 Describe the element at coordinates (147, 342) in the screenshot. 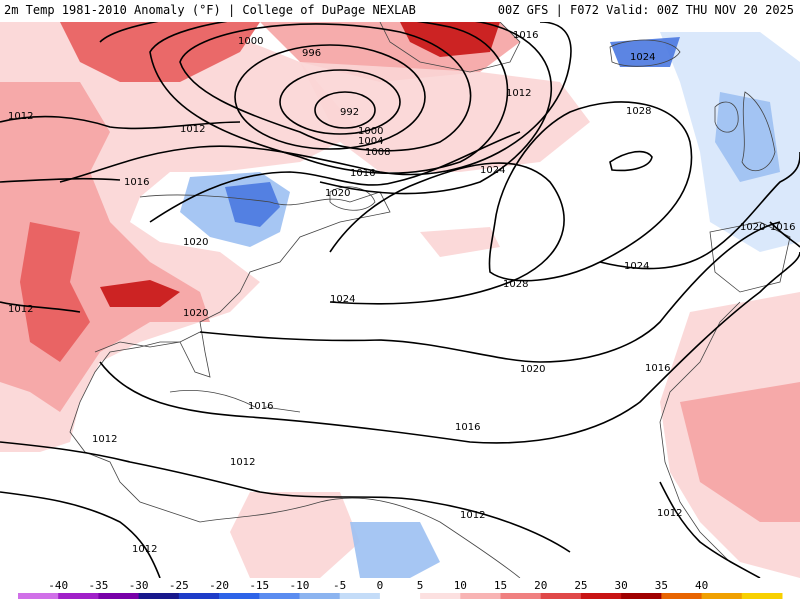

I see `coast-gulf-of-mexico` at that location.